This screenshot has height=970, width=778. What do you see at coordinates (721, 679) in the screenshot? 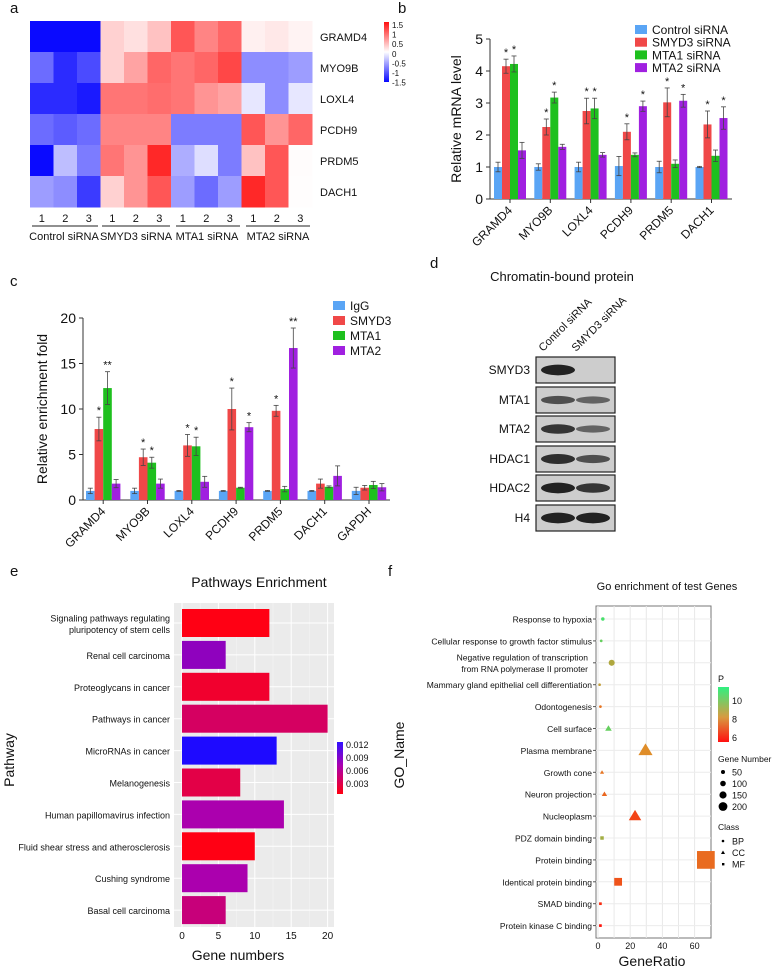
I see `legend-title: P` at bounding box center [721, 679].